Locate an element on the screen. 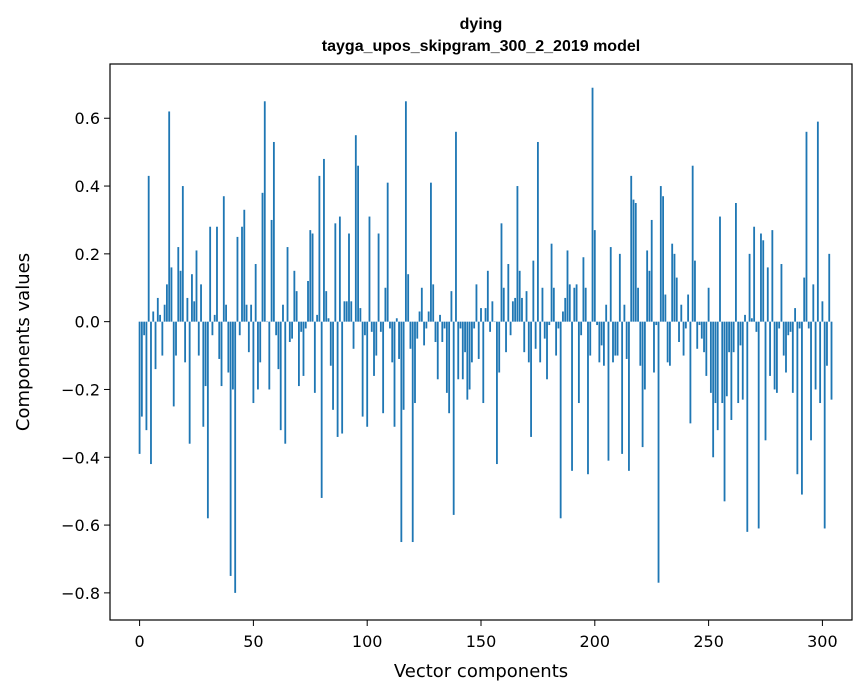 This screenshot has height=696, width=867. x-tick-label: 50 is located at coordinates (253, 641).